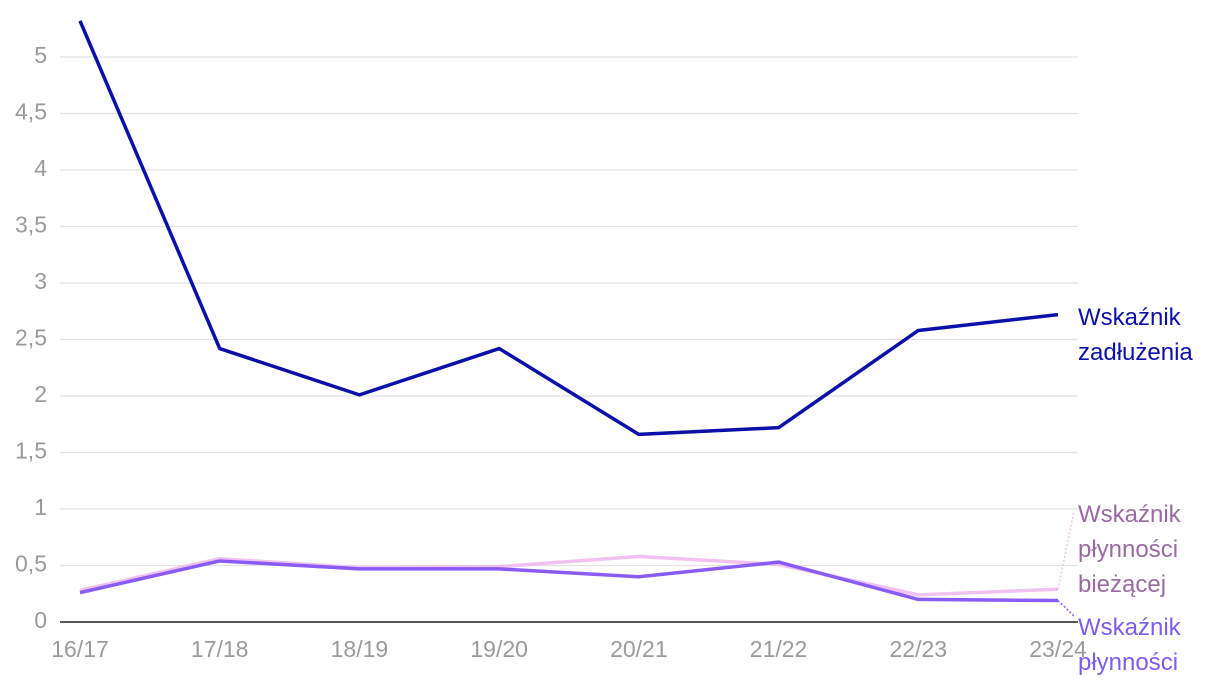 The height and width of the screenshot is (680, 1220). What do you see at coordinates (40, 281) in the screenshot?
I see `y-tick-label: 3` at bounding box center [40, 281].